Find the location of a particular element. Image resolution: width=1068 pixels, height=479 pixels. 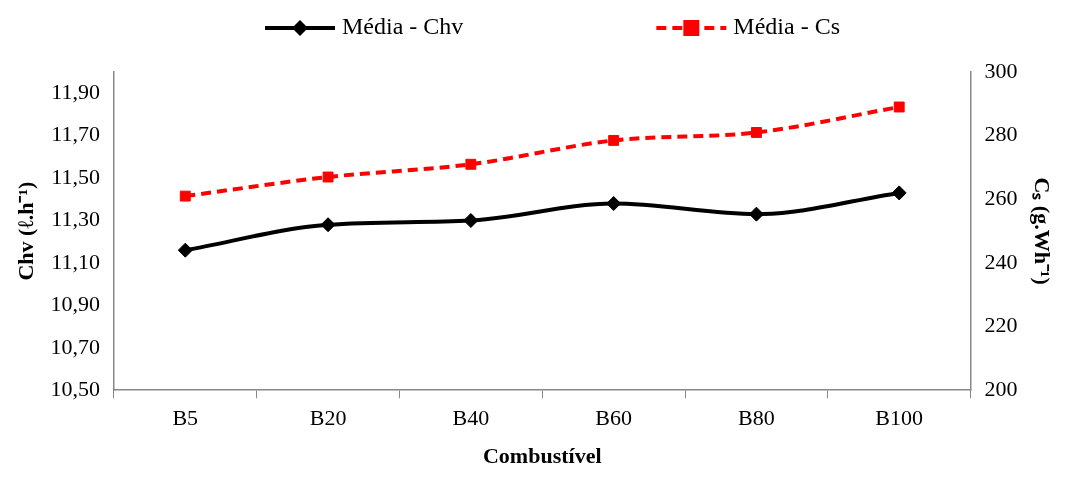

y-axis-title: Chv (ℓ.h⁻¹) is located at coordinates (25, 231).